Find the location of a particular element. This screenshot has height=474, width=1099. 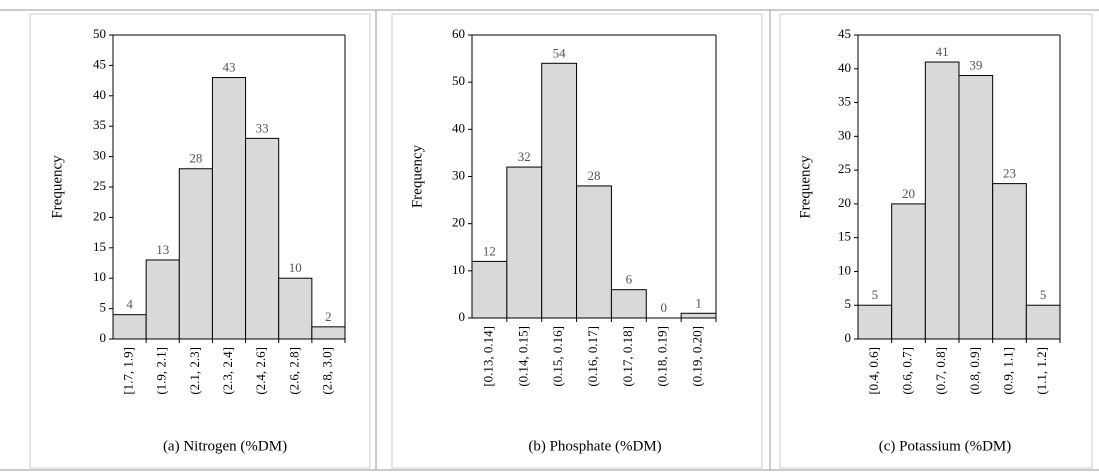

x-tick-label: (0.18, 0.19] is located at coordinates (662, 356).